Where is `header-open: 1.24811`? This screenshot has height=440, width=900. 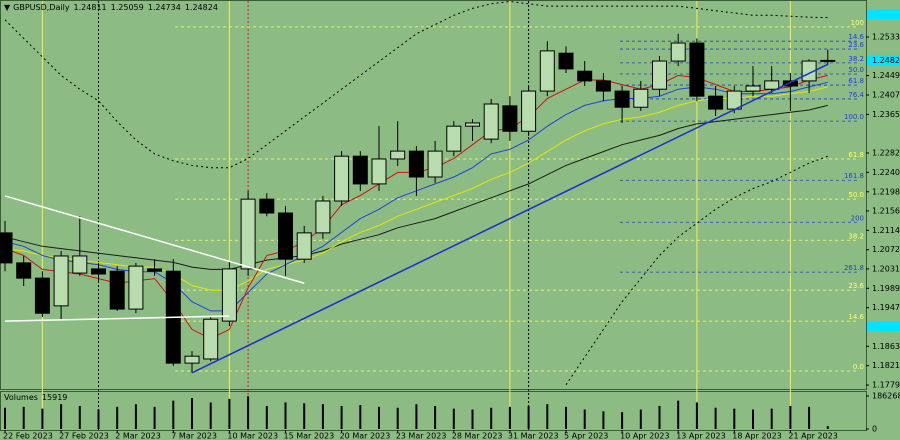 header-open: 1.24811 is located at coordinates (90, 7).